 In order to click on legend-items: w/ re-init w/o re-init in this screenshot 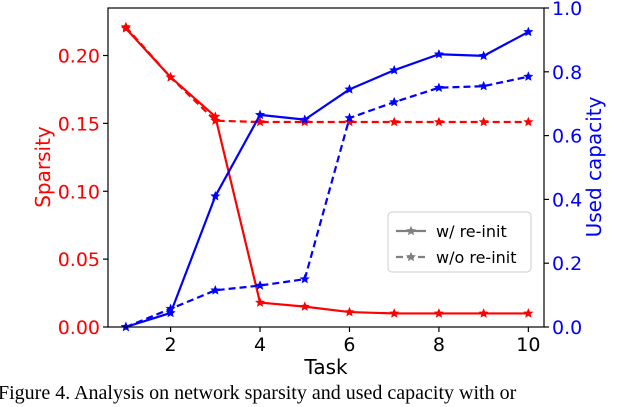, I will do `click(456, 244)`.